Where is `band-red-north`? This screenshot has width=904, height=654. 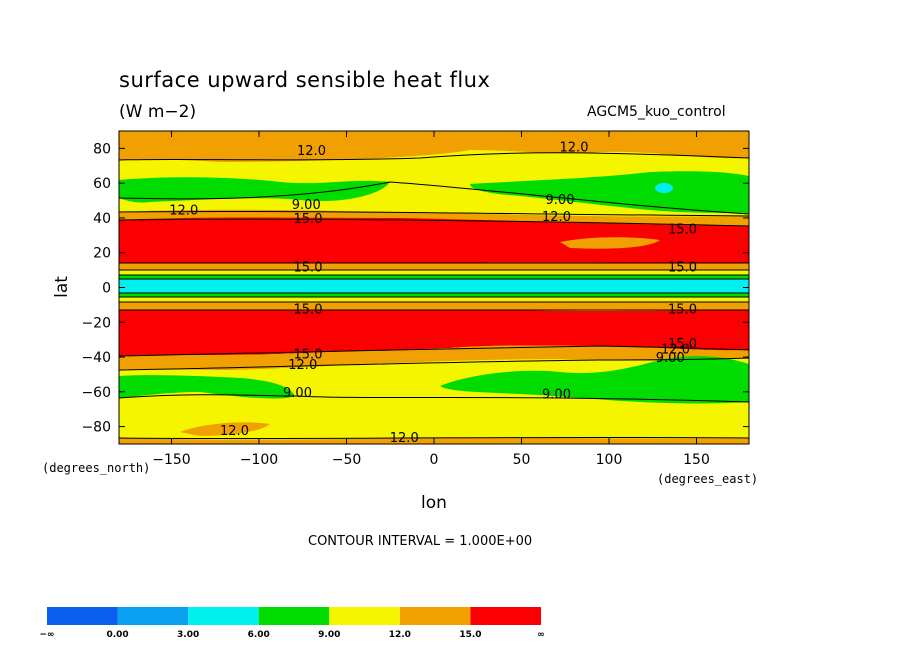
band-red-north is located at coordinates (434, 240).